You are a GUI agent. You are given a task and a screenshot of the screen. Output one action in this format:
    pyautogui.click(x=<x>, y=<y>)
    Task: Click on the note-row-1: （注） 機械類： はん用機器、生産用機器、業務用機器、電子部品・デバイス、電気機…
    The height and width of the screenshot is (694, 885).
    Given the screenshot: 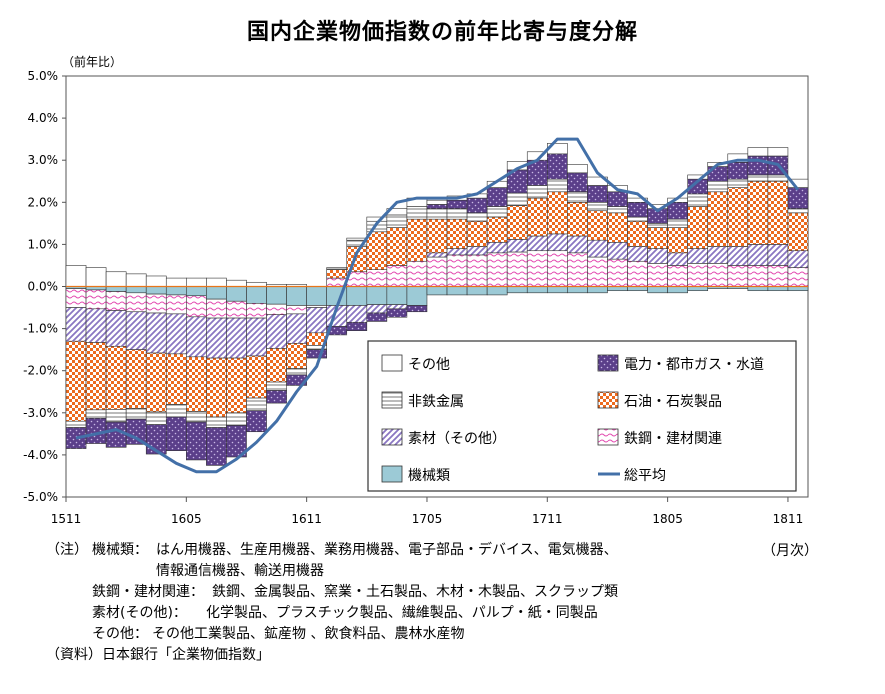 What is the action you would take?
    pyautogui.click(x=456, y=550)
    